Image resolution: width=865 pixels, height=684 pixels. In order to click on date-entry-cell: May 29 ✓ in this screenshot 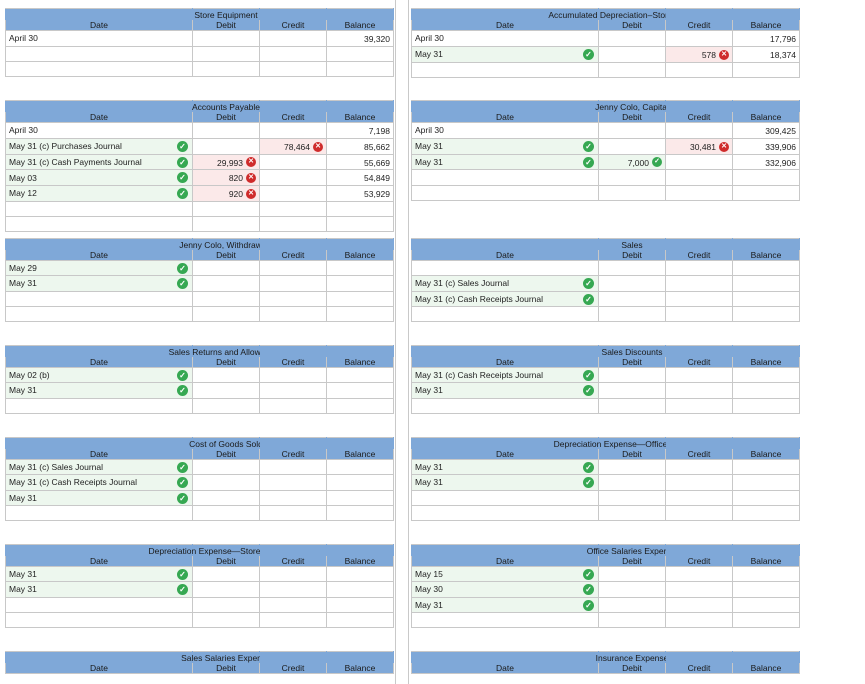, I will do `click(99, 268)`.